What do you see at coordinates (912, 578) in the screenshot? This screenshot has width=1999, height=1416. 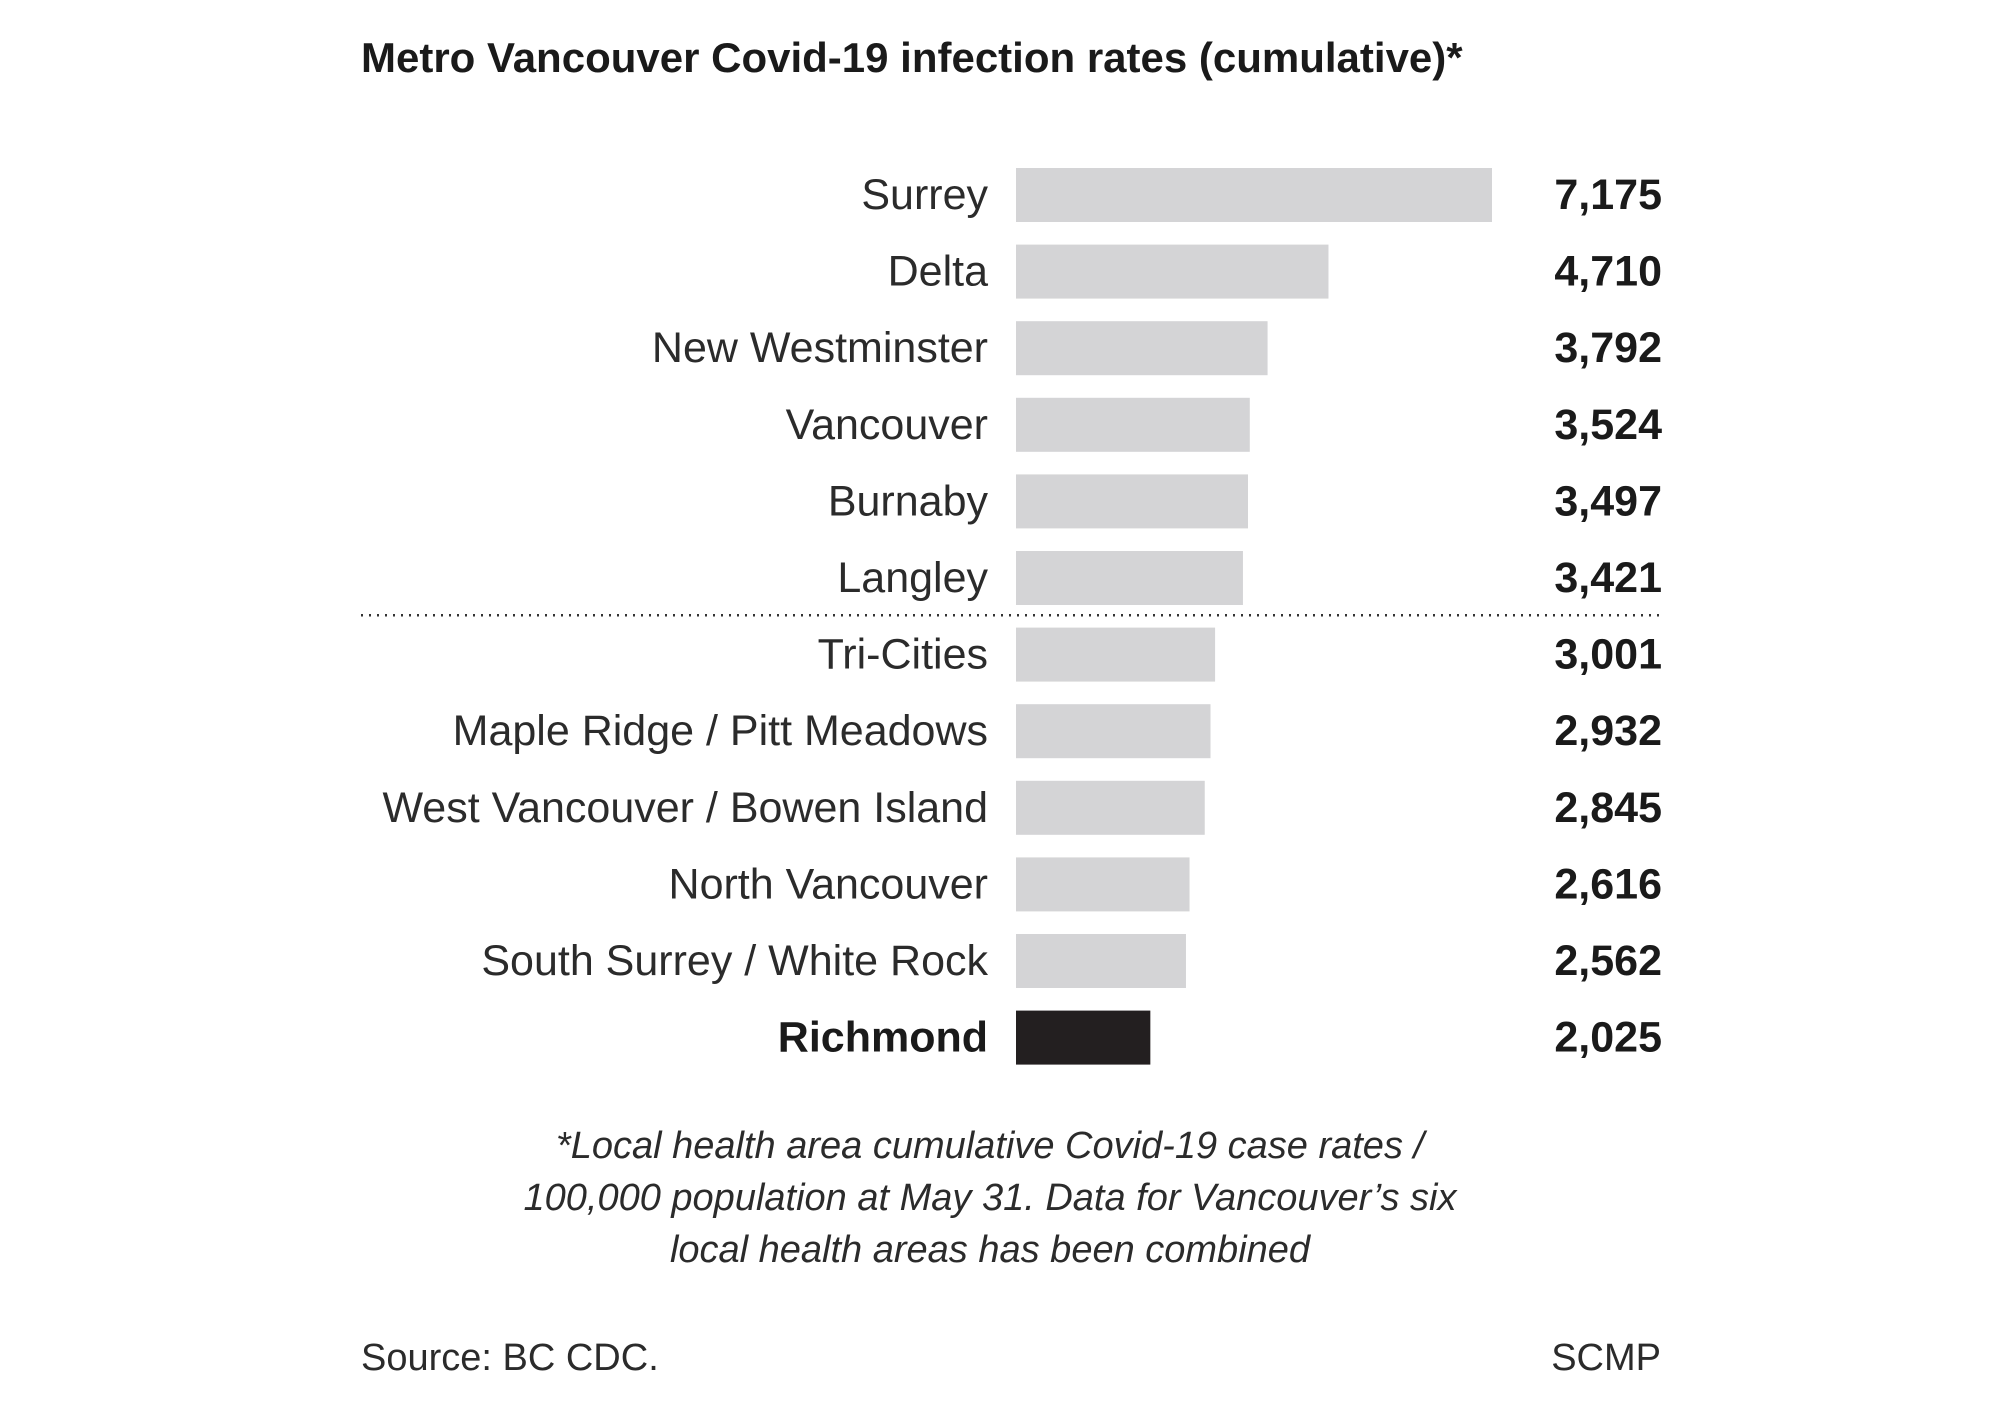 I see `category-label: Langley` at bounding box center [912, 578].